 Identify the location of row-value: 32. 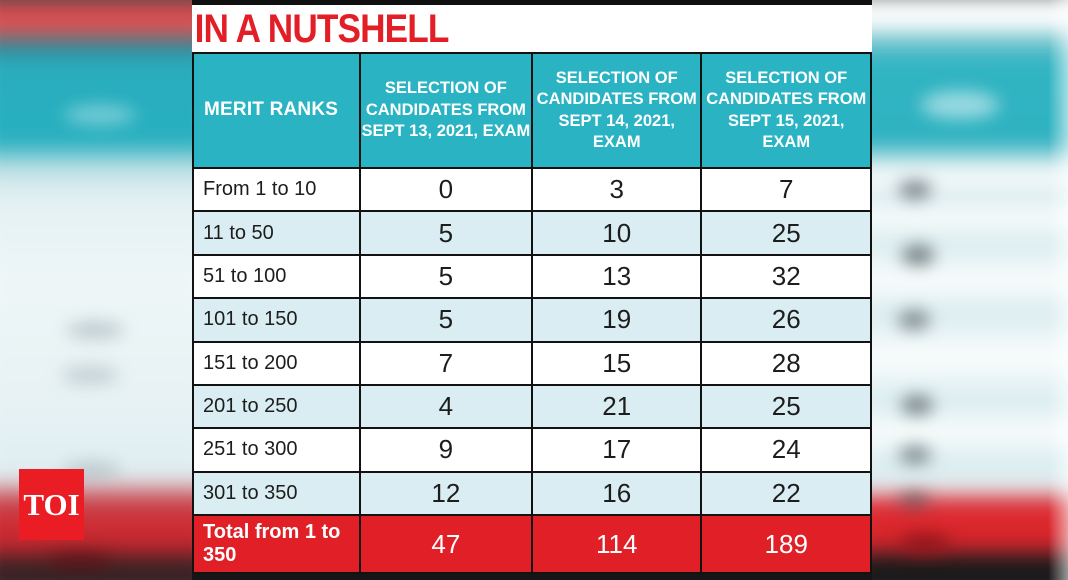
(786, 276).